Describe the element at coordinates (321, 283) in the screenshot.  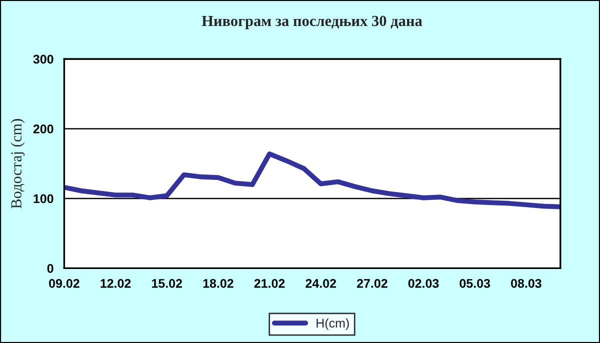
I see `x-tick-label: 24.02` at that location.